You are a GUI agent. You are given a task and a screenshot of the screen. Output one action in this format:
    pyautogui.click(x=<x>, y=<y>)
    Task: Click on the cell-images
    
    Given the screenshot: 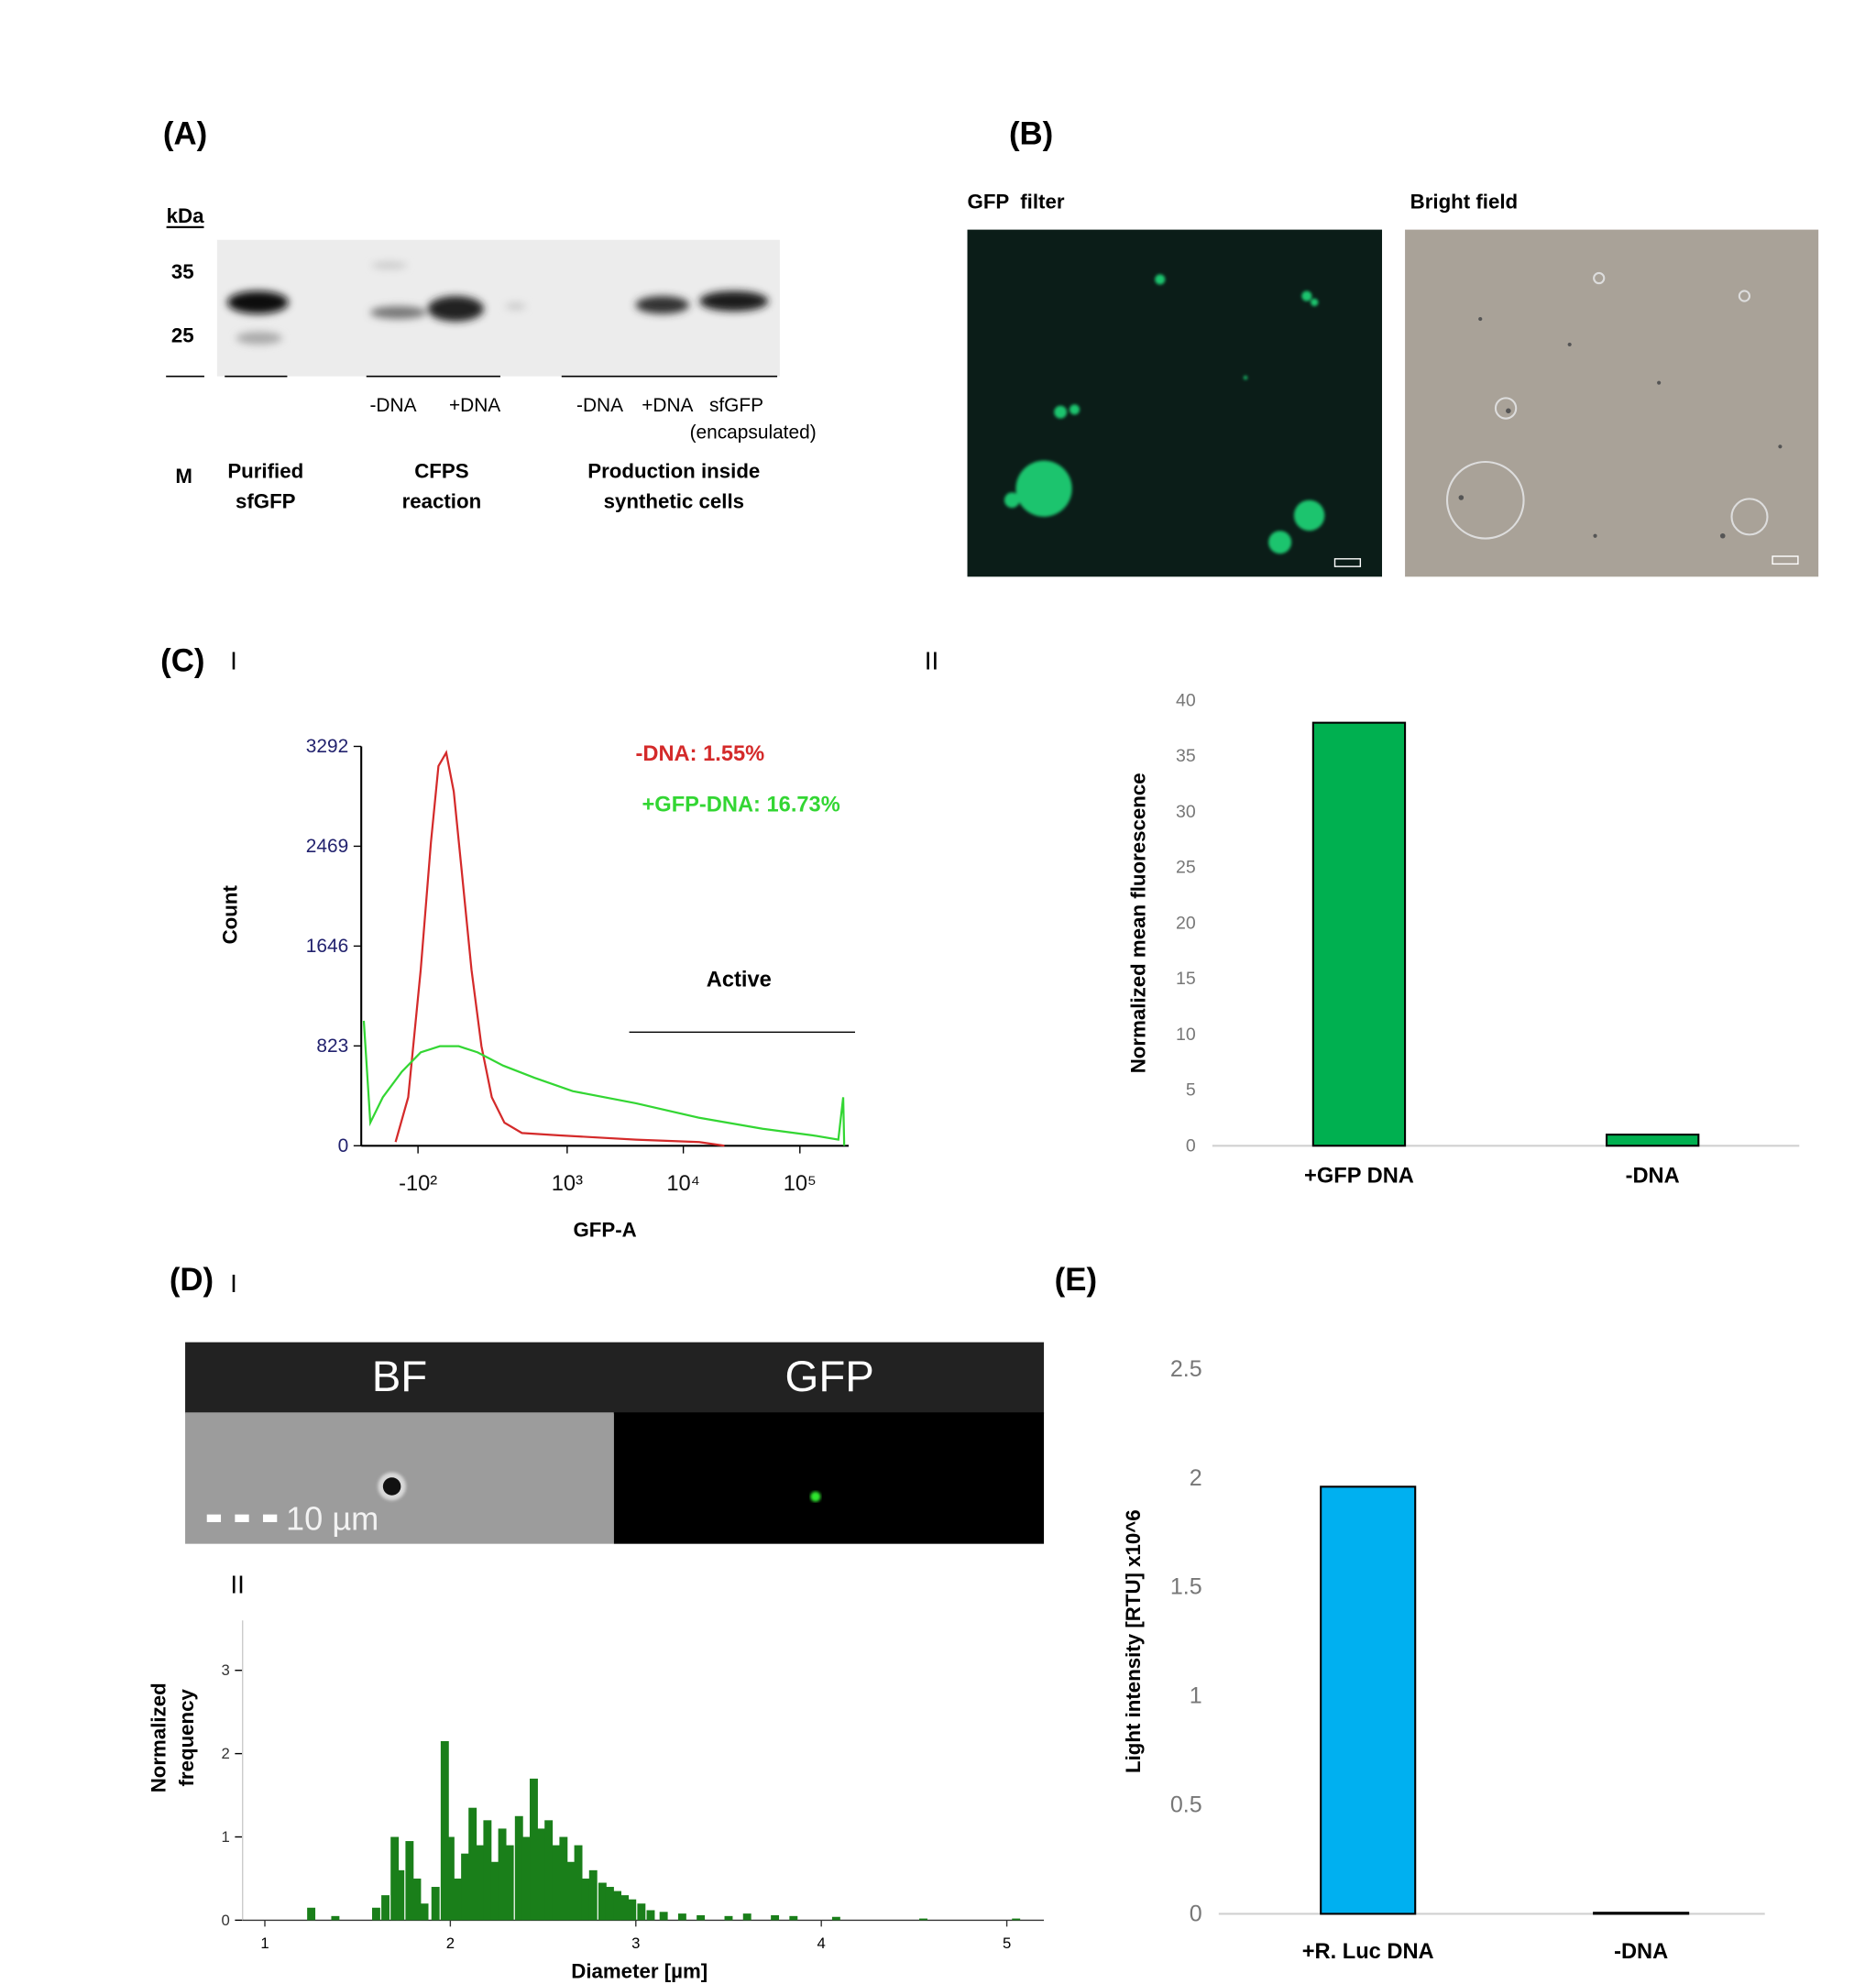 What is the action you would take?
    pyautogui.click(x=615, y=1443)
    